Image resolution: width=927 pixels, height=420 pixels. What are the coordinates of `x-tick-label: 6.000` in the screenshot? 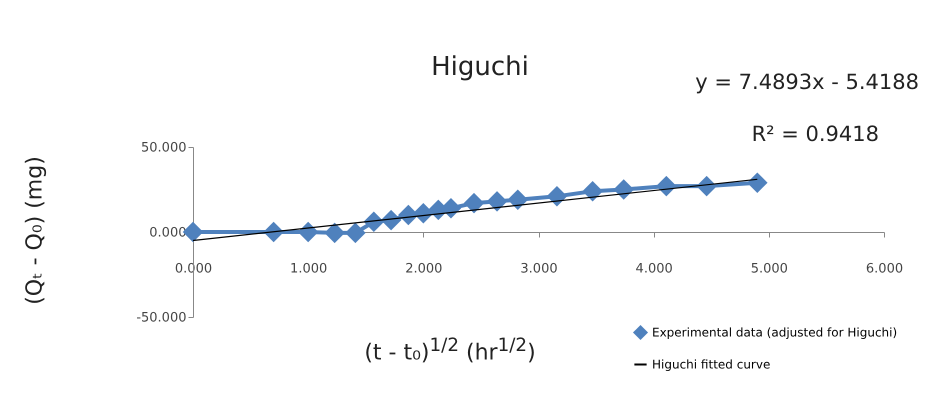 It's located at (885, 269).